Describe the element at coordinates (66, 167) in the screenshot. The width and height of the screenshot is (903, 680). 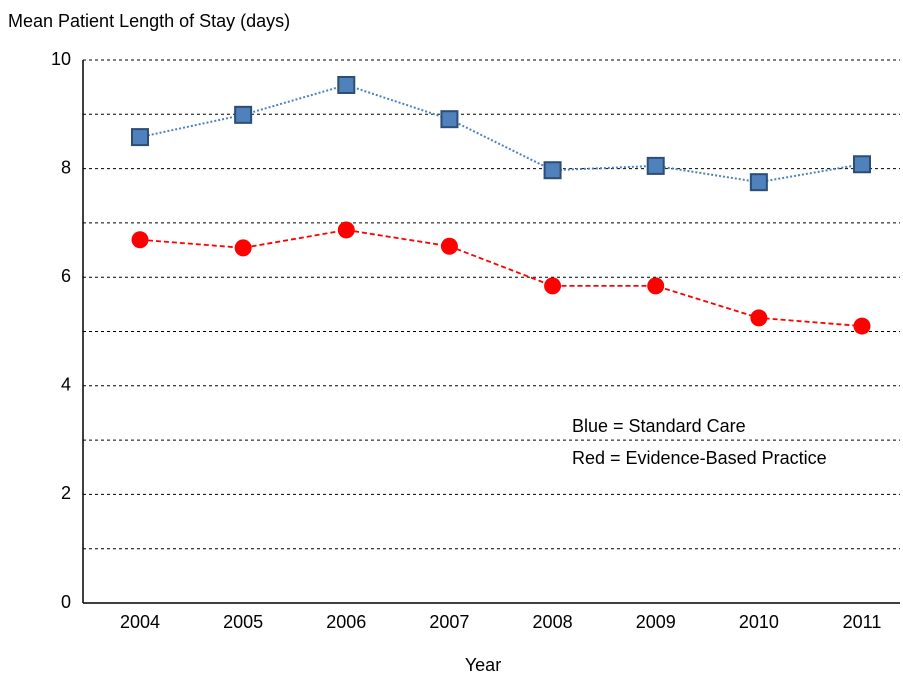
I see `y-tick-label: 8` at that location.